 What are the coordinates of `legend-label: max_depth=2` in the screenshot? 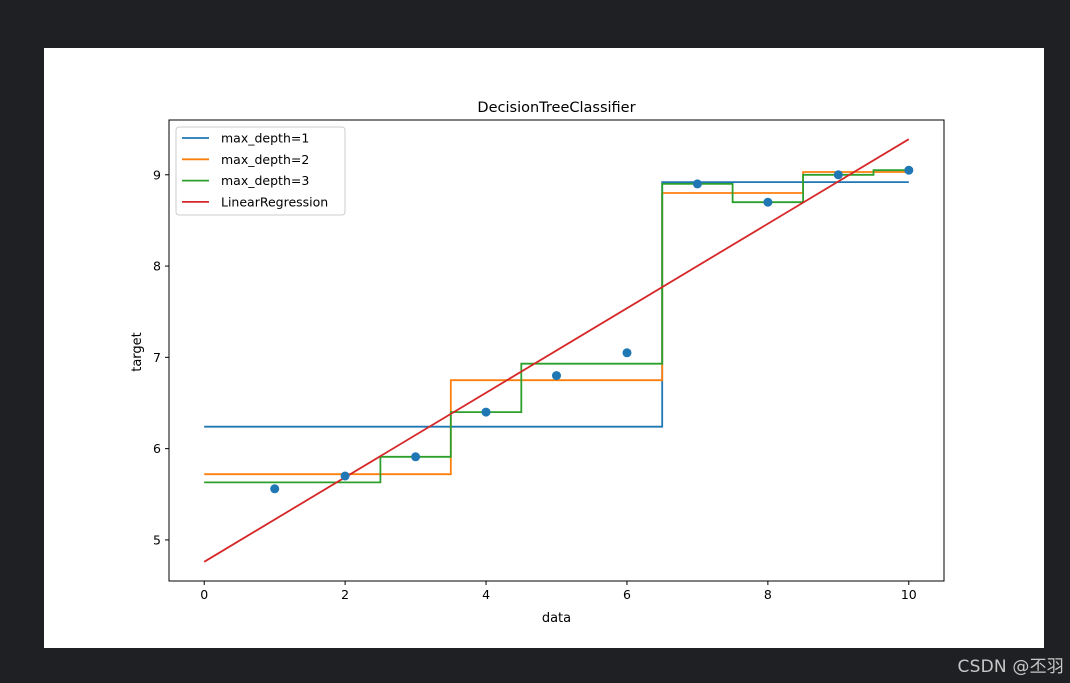 It's located at (265, 159).